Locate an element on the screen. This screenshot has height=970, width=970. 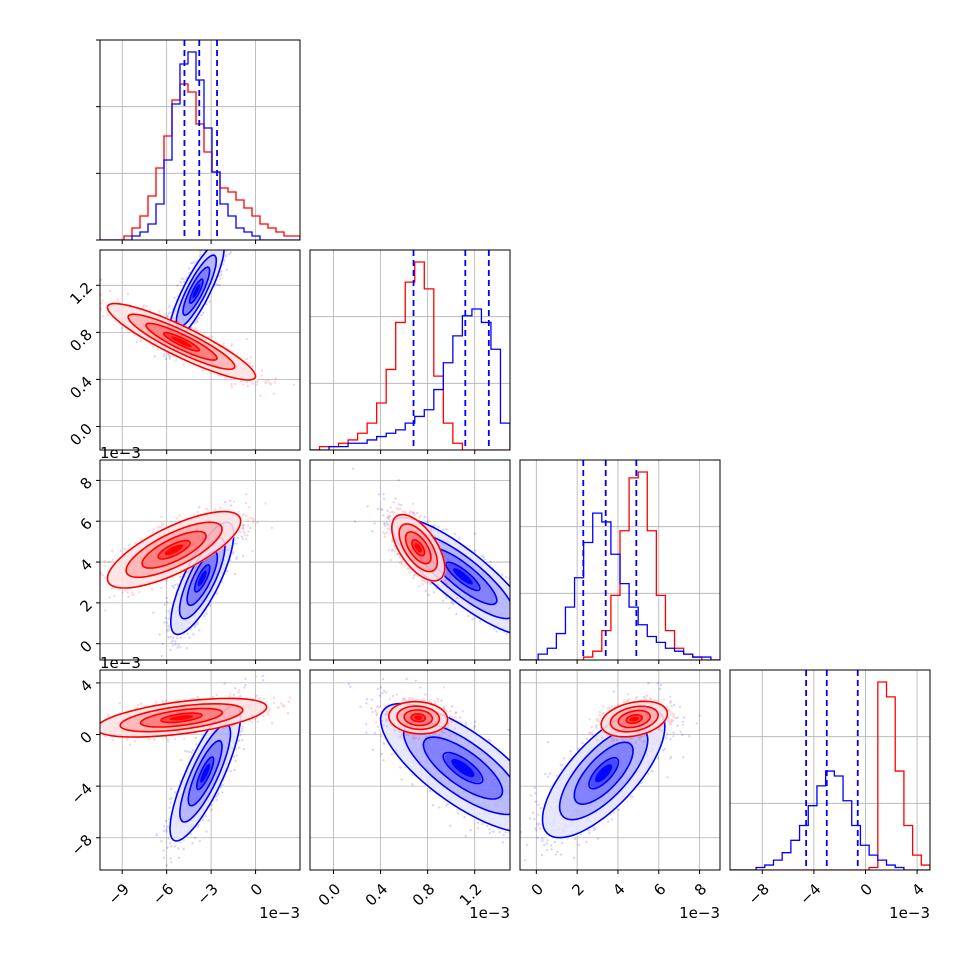
x-tick-label: 0.4 is located at coordinates (377, 895).